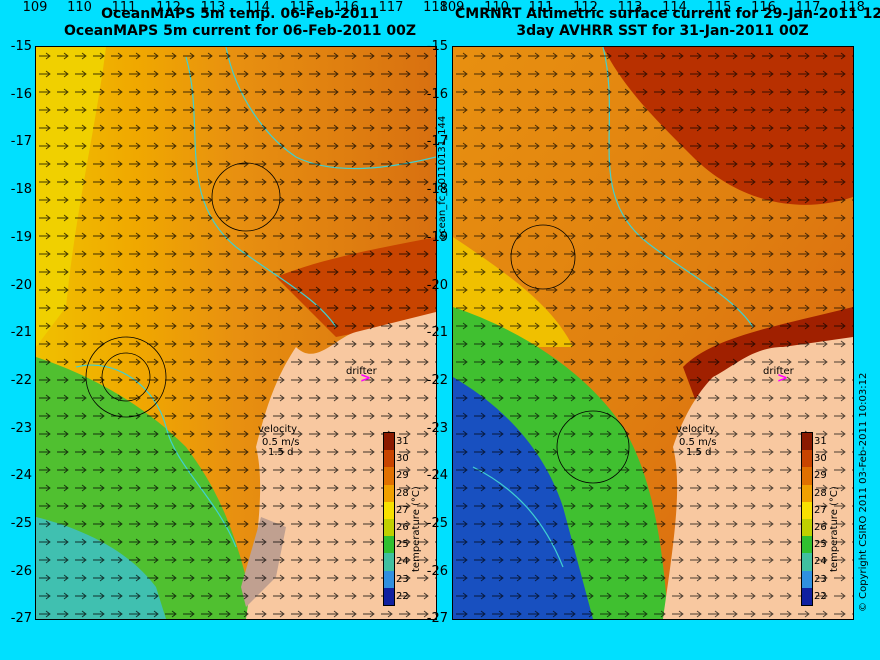 The width and height of the screenshot is (880, 660). I want to click on drifter-label-right: drifter, so click(778, 371).